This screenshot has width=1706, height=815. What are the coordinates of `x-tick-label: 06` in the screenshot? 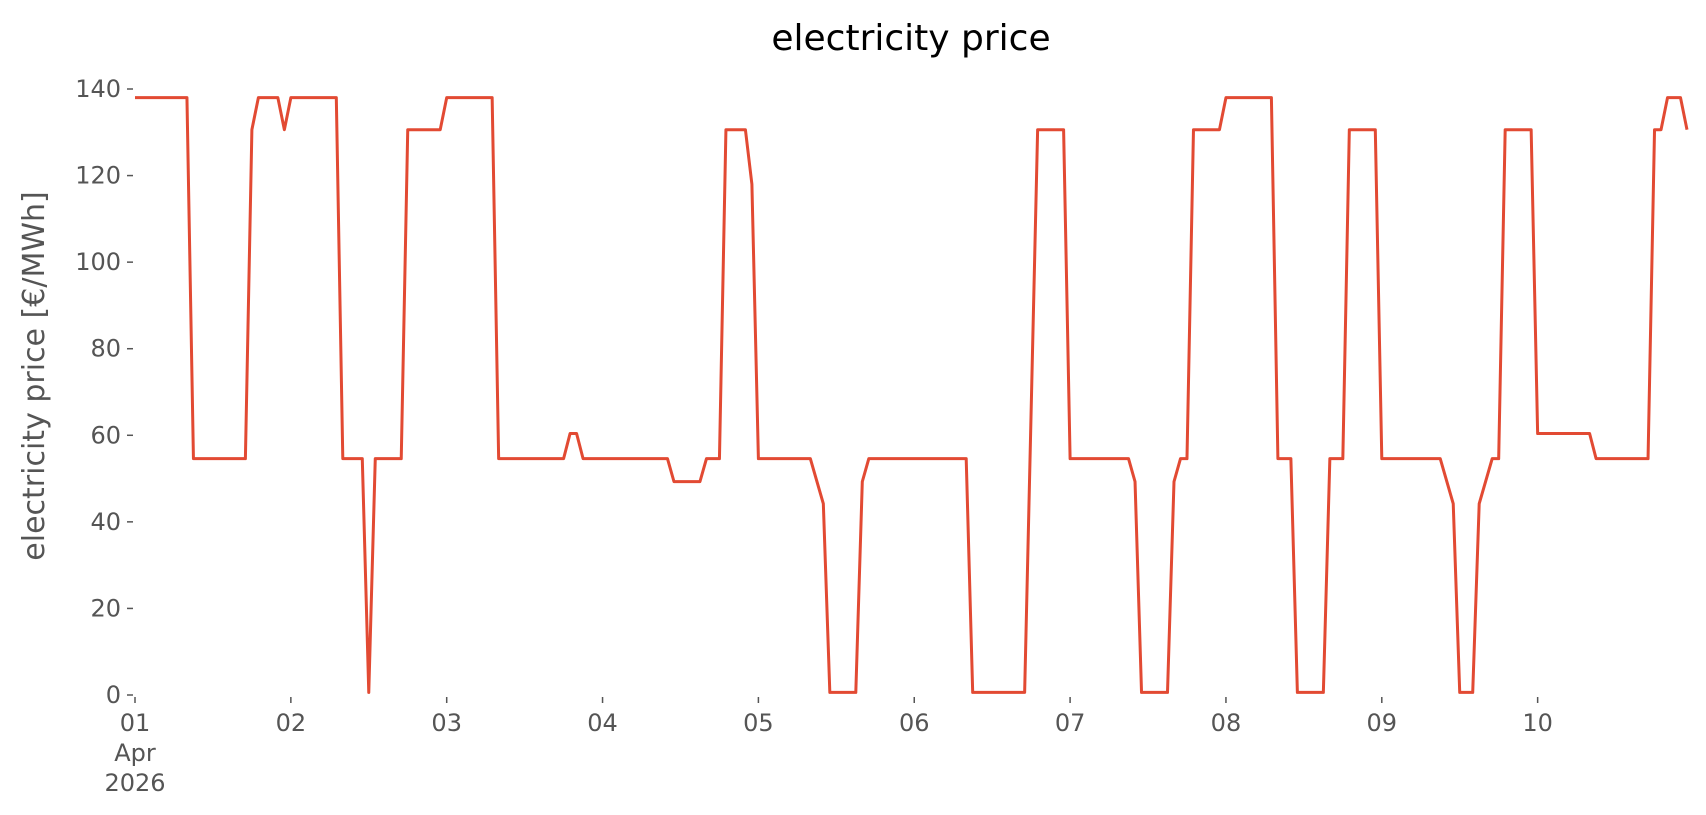 It's located at (914, 723).